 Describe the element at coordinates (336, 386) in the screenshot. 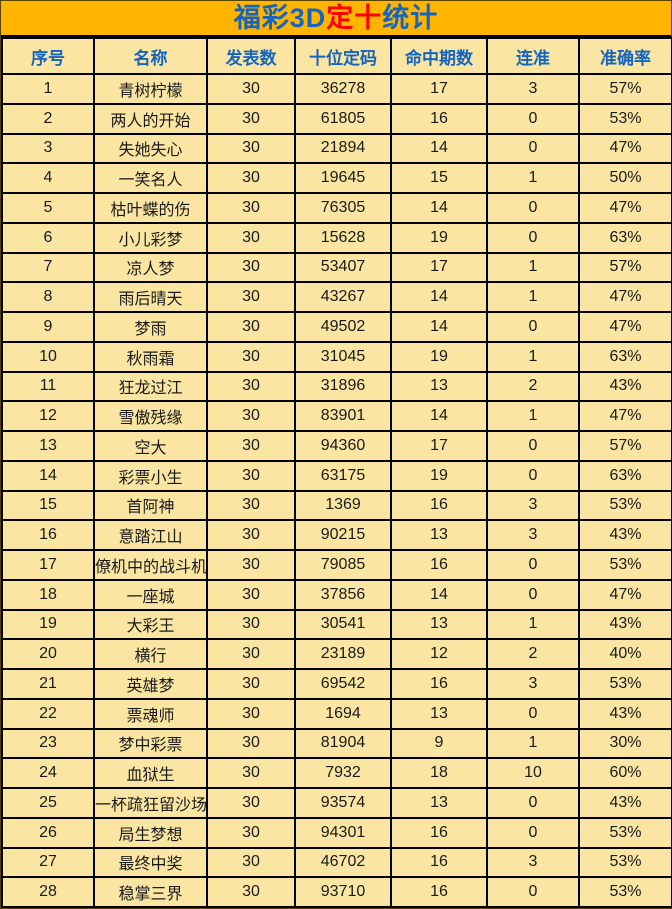

I see `table-row: 11 狂龙过江 30 31896 13 2 43%` at that location.